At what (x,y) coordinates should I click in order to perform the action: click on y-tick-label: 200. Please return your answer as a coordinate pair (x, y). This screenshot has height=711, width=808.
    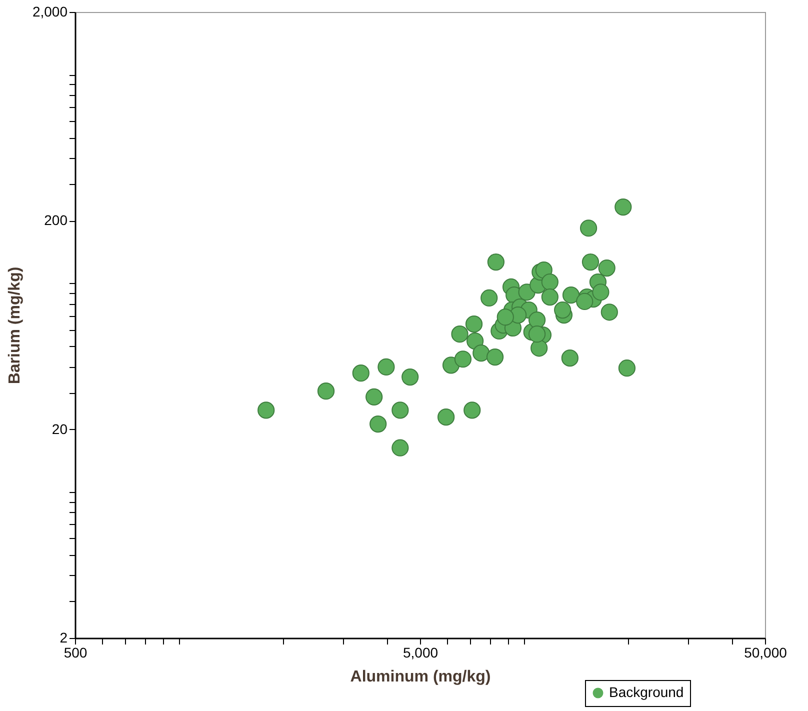
    Looking at the image, I should click on (56, 220).